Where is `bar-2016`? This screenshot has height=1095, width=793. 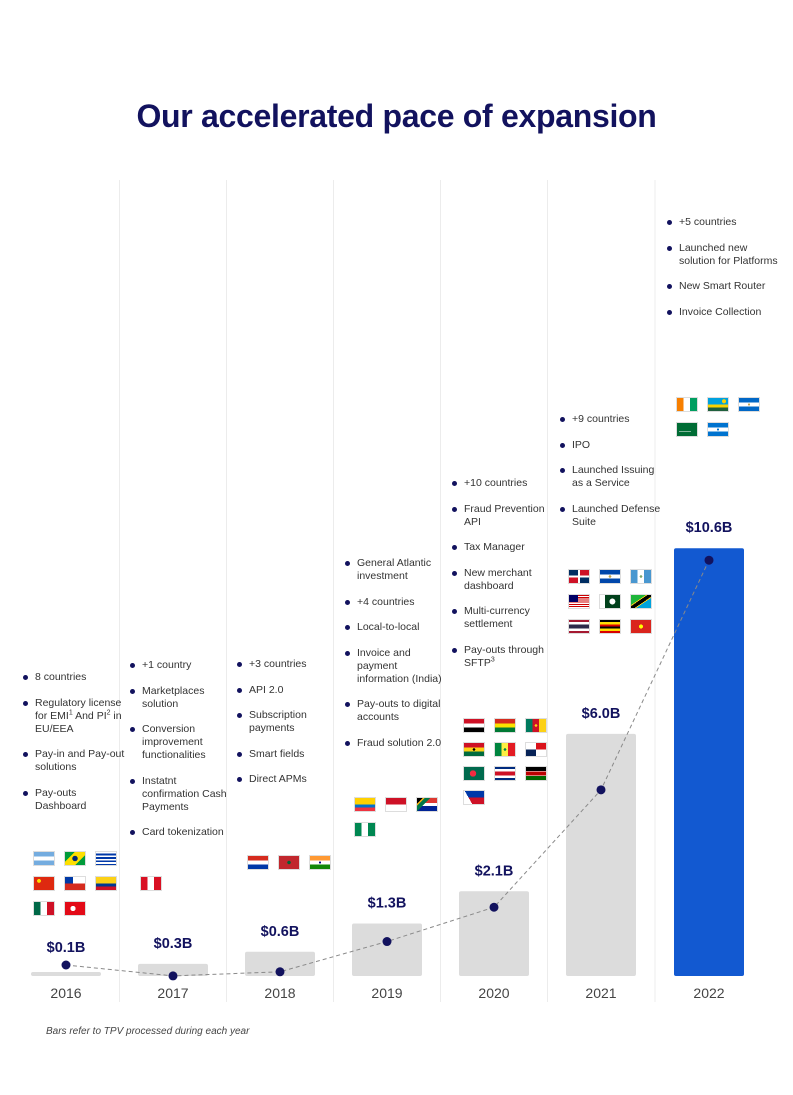
bar-2016 is located at coordinates (66, 973).